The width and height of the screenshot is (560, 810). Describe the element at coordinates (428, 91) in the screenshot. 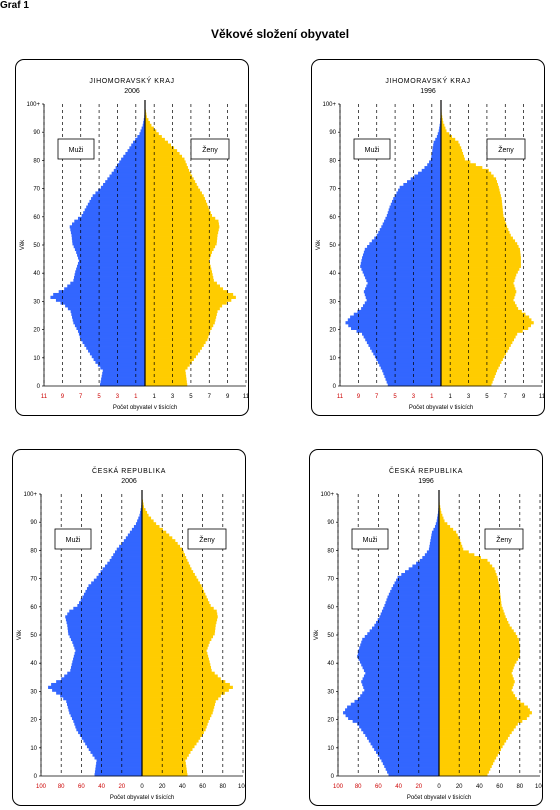

I see `chart-1-subtitle: 1996` at that location.